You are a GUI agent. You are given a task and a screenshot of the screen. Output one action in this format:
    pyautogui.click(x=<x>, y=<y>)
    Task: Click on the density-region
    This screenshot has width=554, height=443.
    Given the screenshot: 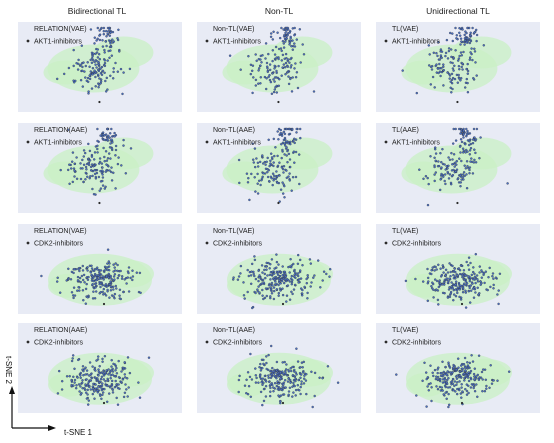 What is the action you would take?
    pyautogui.click(x=302, y=153)
    